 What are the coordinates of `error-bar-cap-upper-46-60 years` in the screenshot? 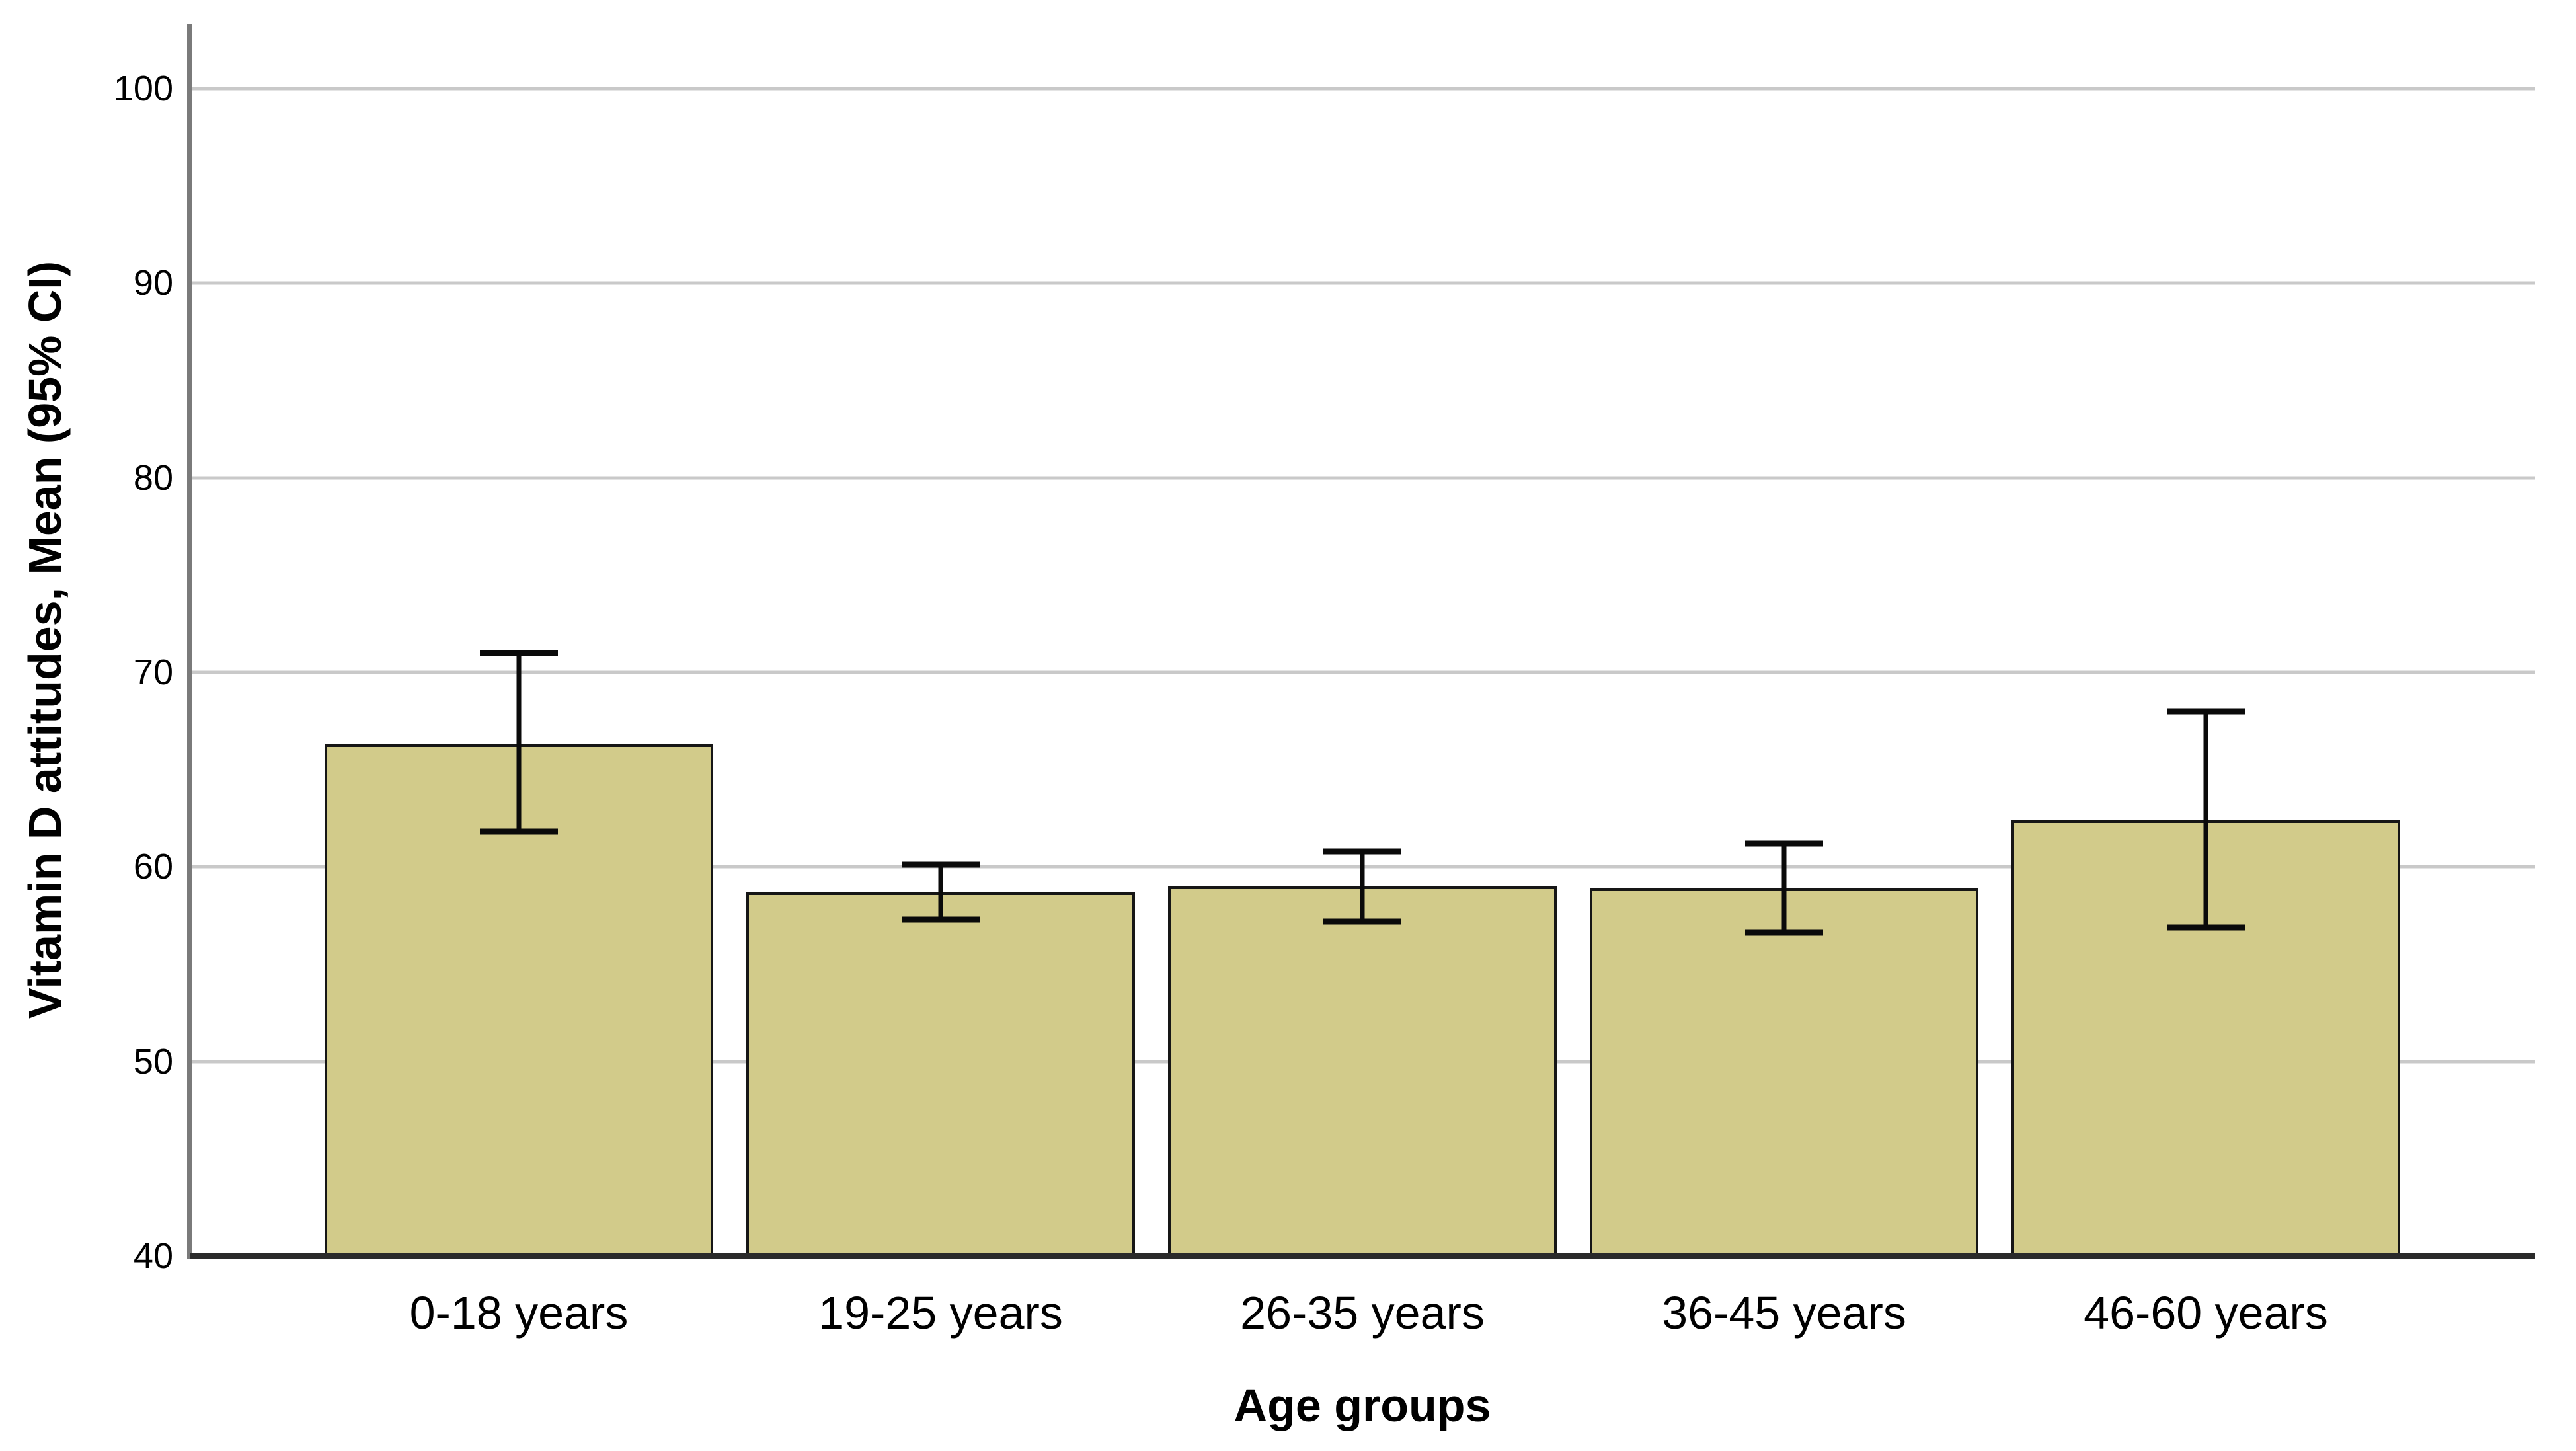 It's located at (2206, 711).